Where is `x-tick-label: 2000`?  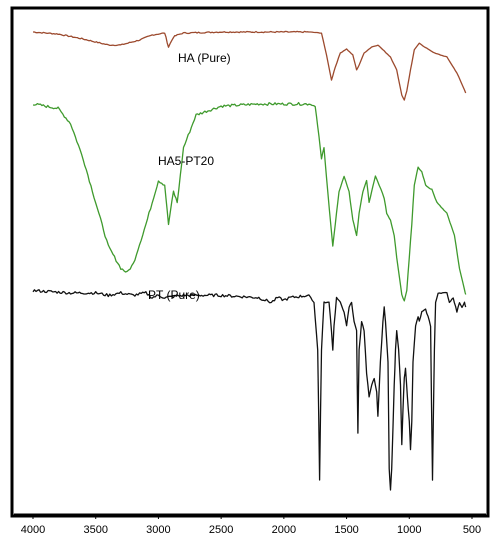 x-tick-label: 2000 is located at coordinates (284, 530).